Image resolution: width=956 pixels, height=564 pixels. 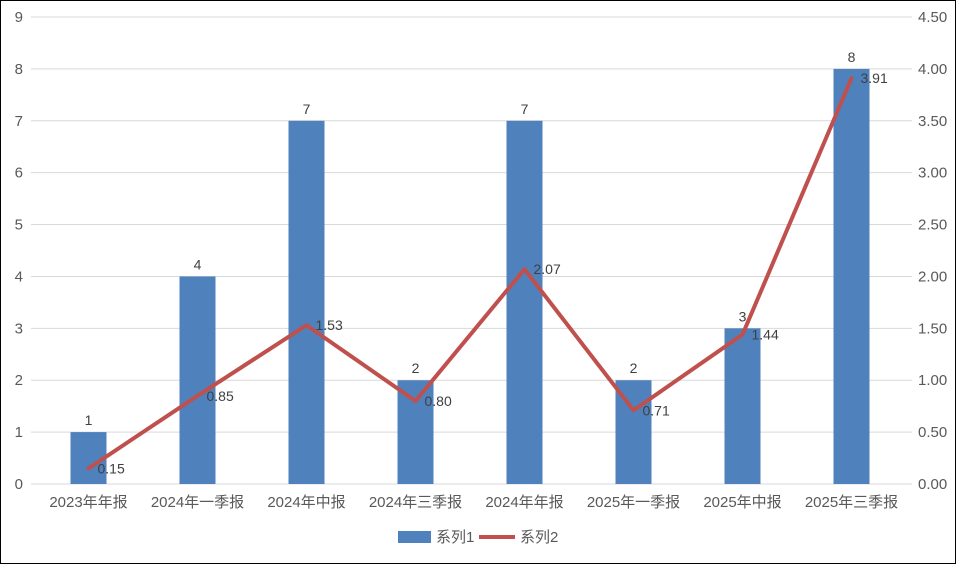 I want to click on line-data-label: 0.15, so click(x=111, y=468).